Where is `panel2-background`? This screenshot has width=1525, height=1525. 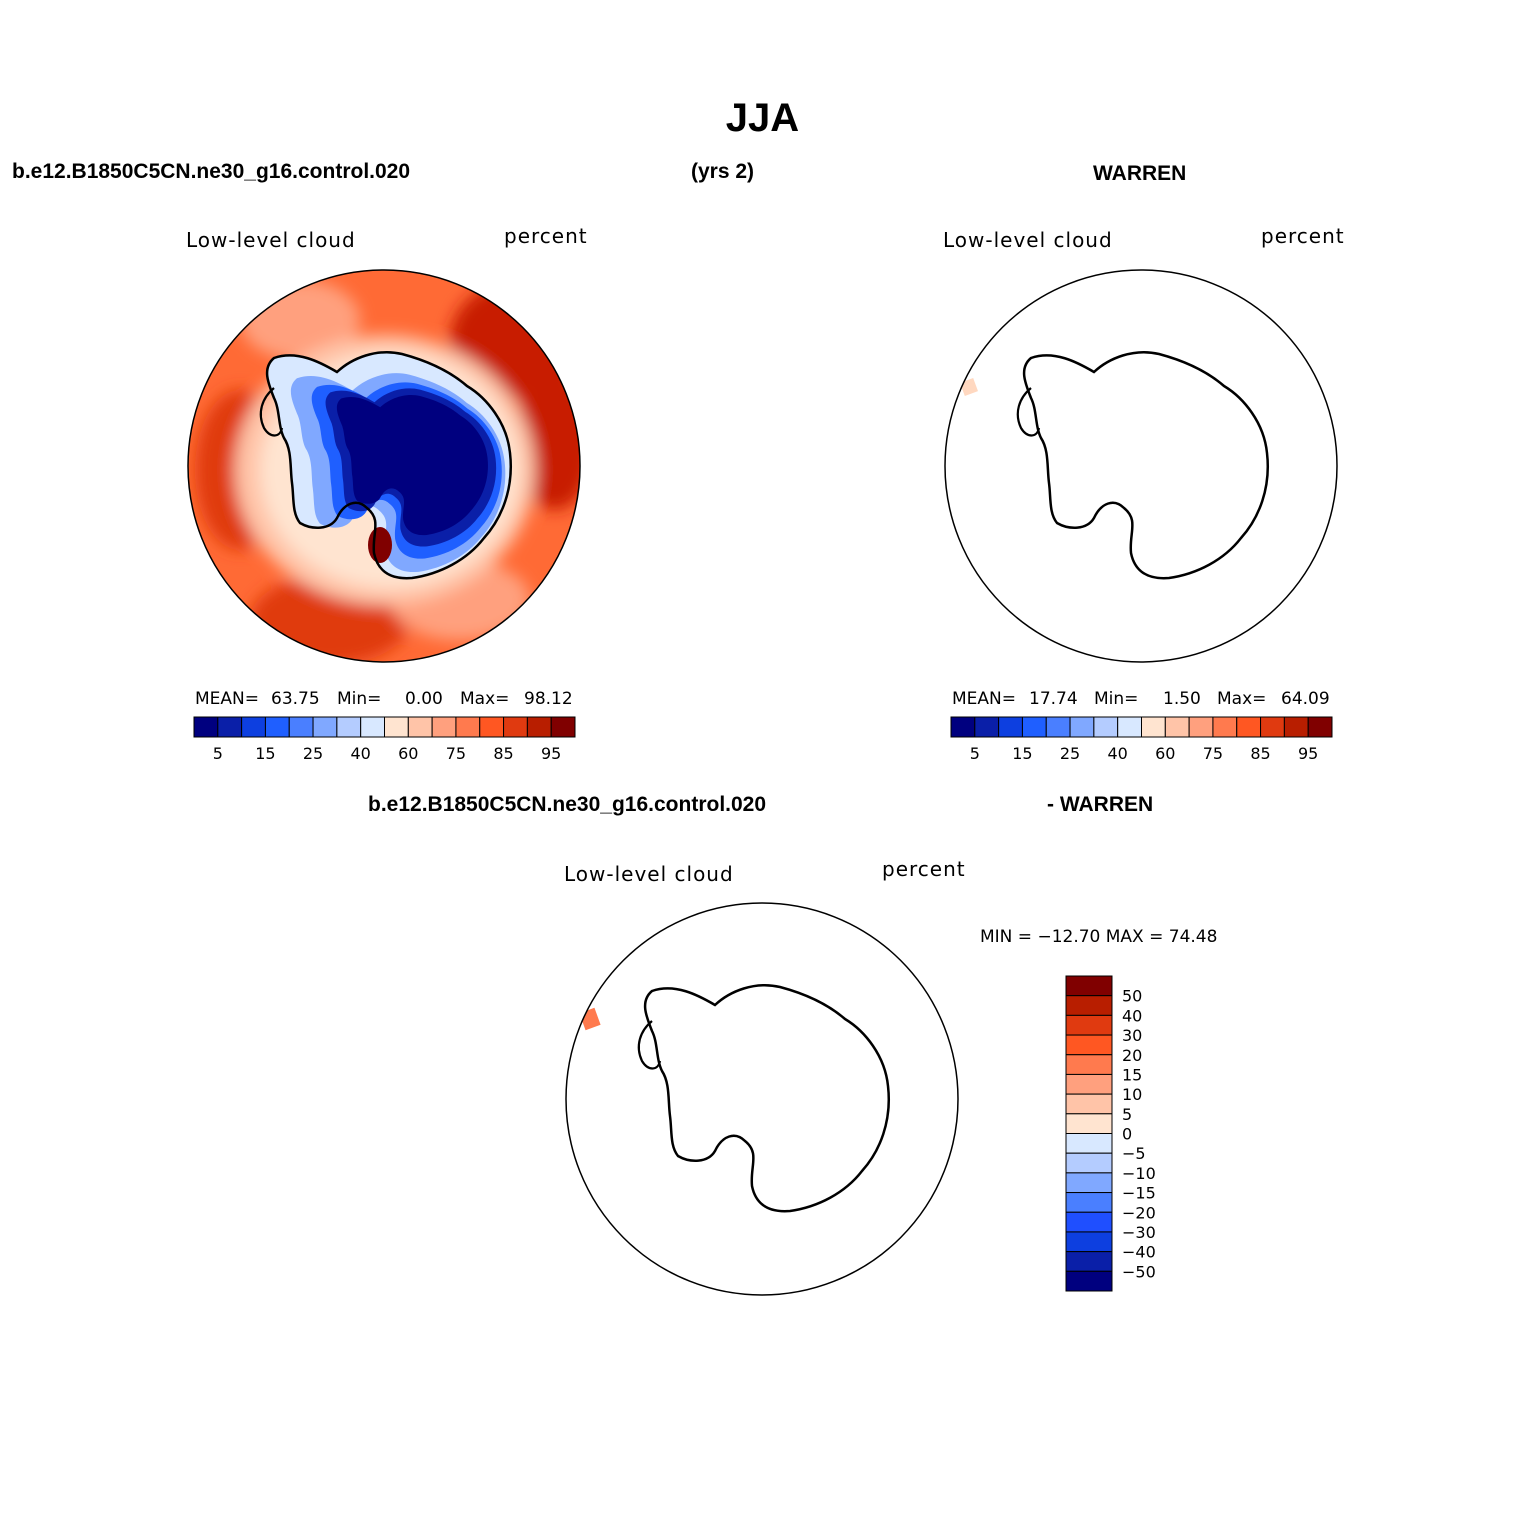 panel2-background is located at coordinates (1141, 466).